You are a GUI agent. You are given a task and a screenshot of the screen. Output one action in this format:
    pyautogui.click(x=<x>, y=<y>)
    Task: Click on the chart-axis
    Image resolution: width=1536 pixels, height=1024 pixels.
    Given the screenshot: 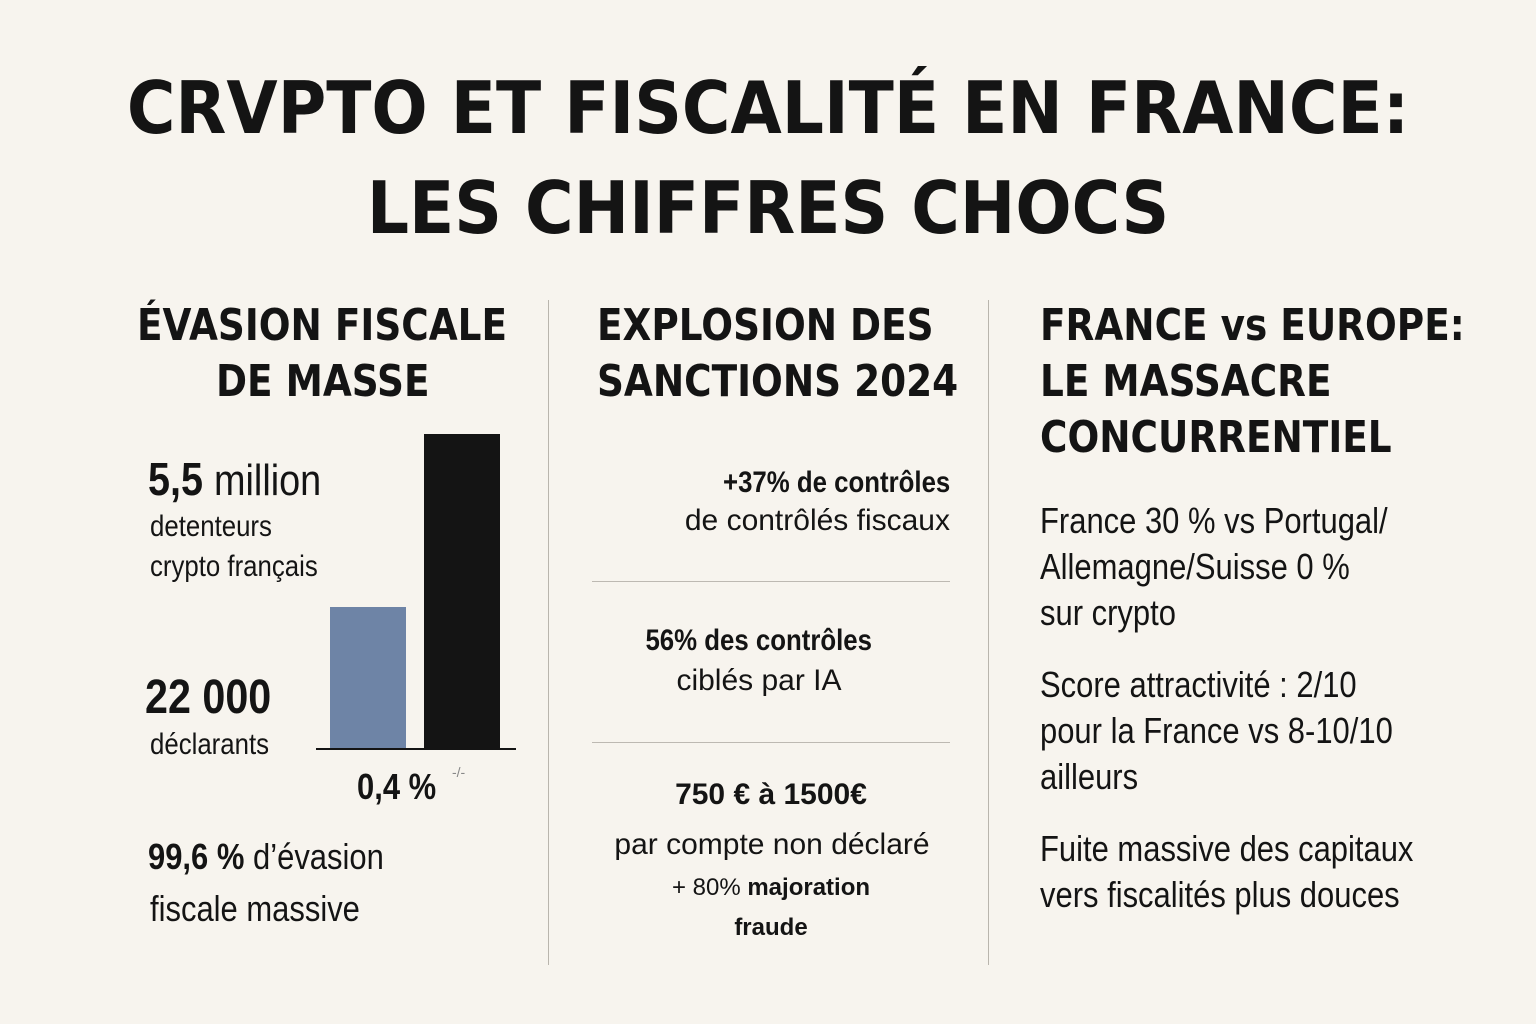 What is the action you would take?
    pyautogui.click(x=416, y=749)
    